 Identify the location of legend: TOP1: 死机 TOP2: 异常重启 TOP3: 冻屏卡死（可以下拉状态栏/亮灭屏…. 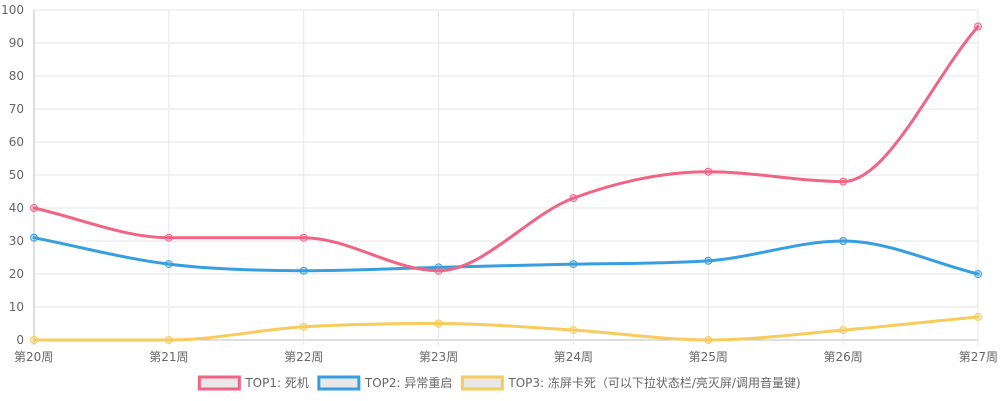
(499, 383).